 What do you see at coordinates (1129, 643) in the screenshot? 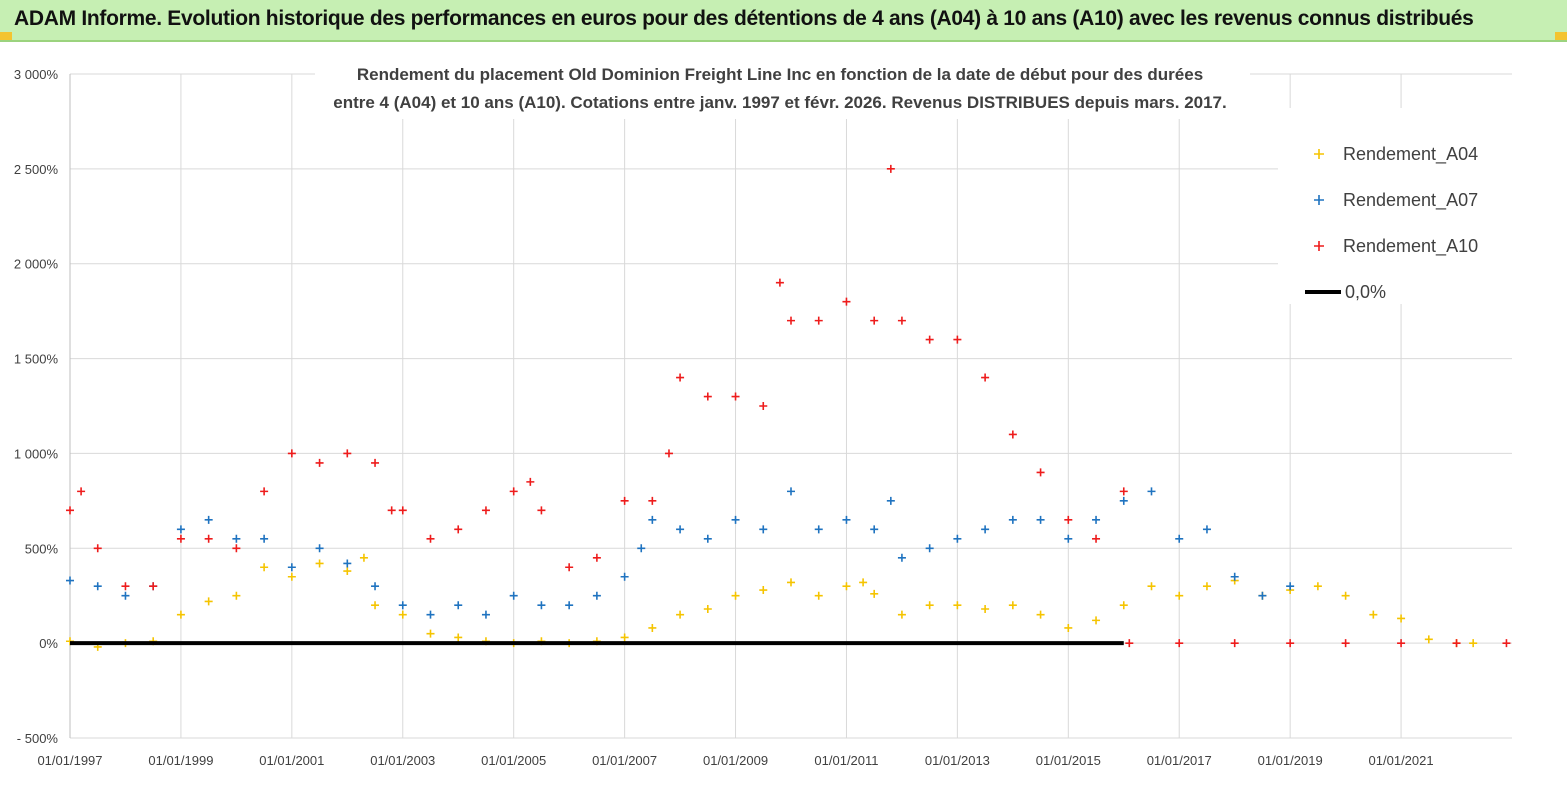
I see `data-point: Rendement_A10: 2016.1, 0` at bounding box center [1129, 643].